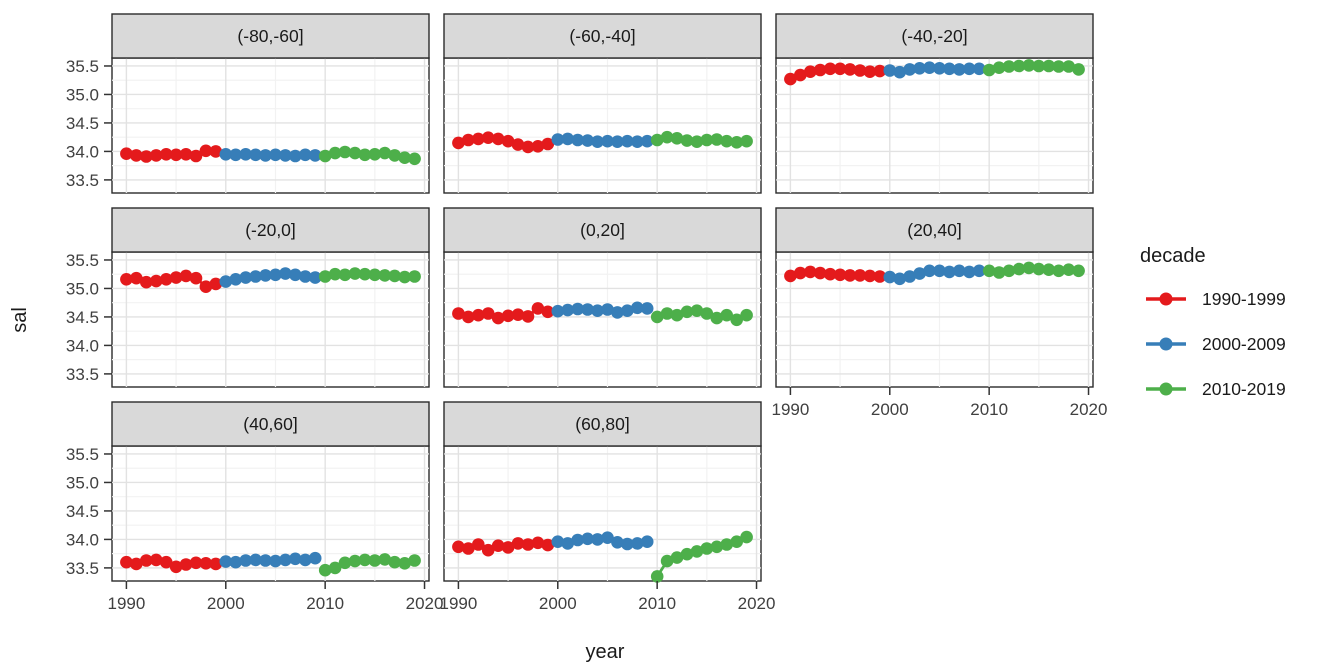  Describe the element at coordinates (602, 230) in the screenshot. I see `facet-strip-label: (0,20]` at that location.